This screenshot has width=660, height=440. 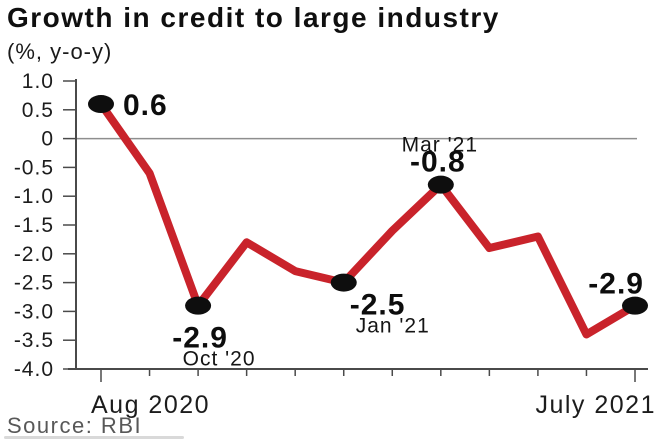 I want to click on point-value-label: -0.8, so click(x=438, y=162).